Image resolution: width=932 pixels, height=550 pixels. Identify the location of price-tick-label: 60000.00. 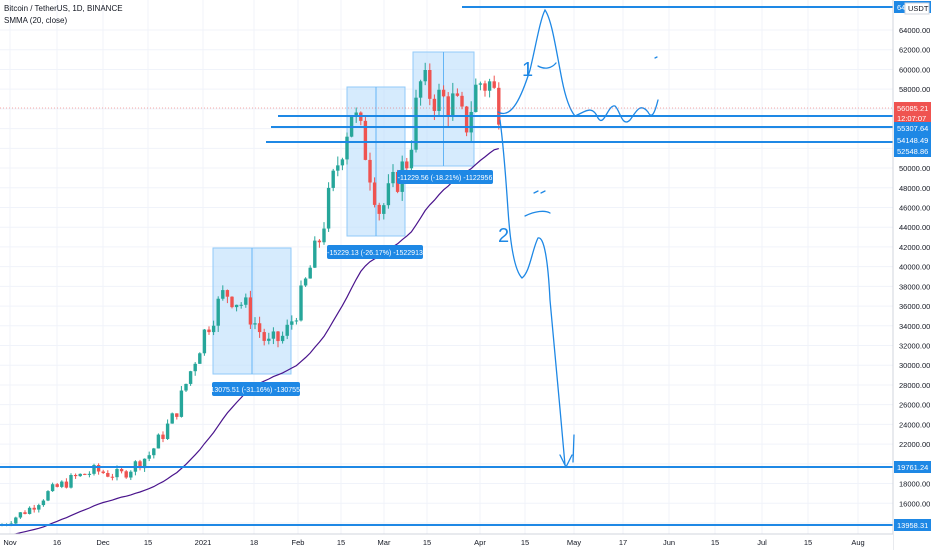
(914, 69).